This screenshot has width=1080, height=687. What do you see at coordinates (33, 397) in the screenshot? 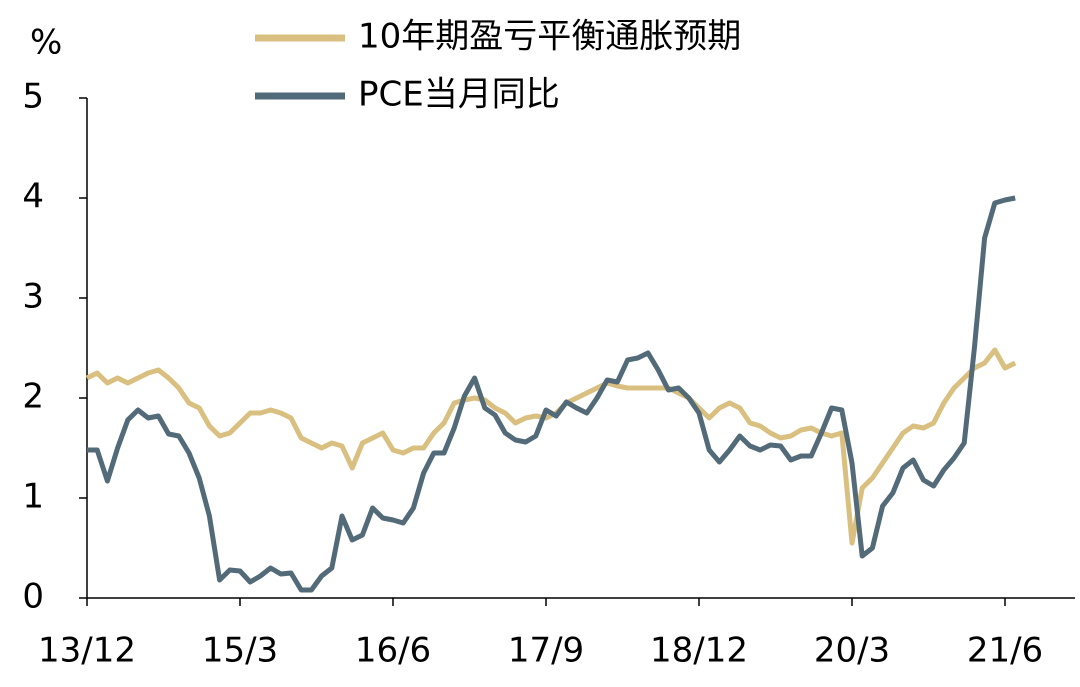
I see `y-tick-label: 2` at bounding box center [33, 397].